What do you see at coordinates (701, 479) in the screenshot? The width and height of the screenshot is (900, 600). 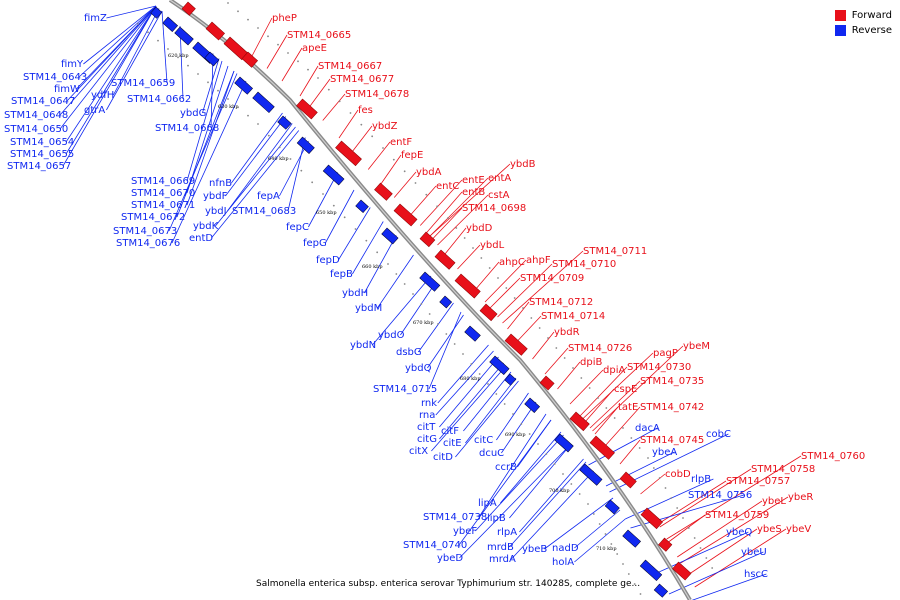 I see `reverse-gene-label: rlpB` at bounding box center [701, 479].